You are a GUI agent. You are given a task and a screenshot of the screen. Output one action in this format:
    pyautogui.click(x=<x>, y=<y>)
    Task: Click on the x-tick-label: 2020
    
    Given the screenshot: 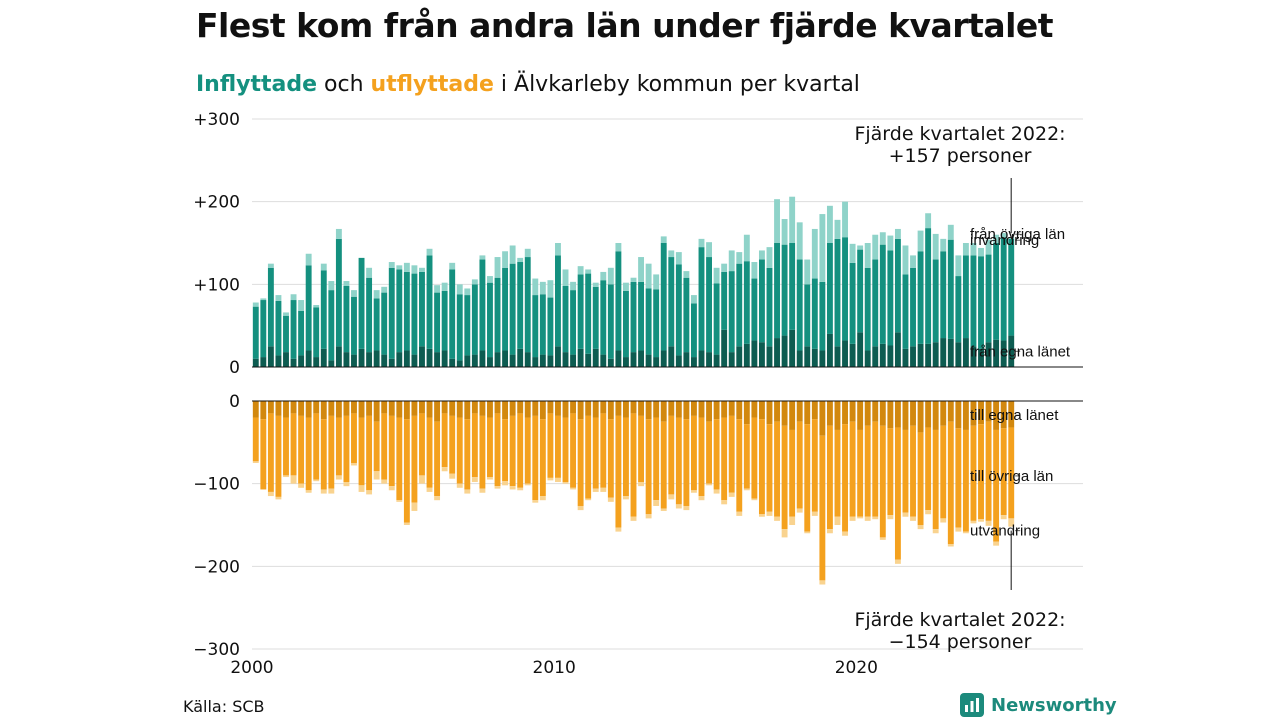 What is the action you would take?
    pyautogui.click(x=856, y=668)
    